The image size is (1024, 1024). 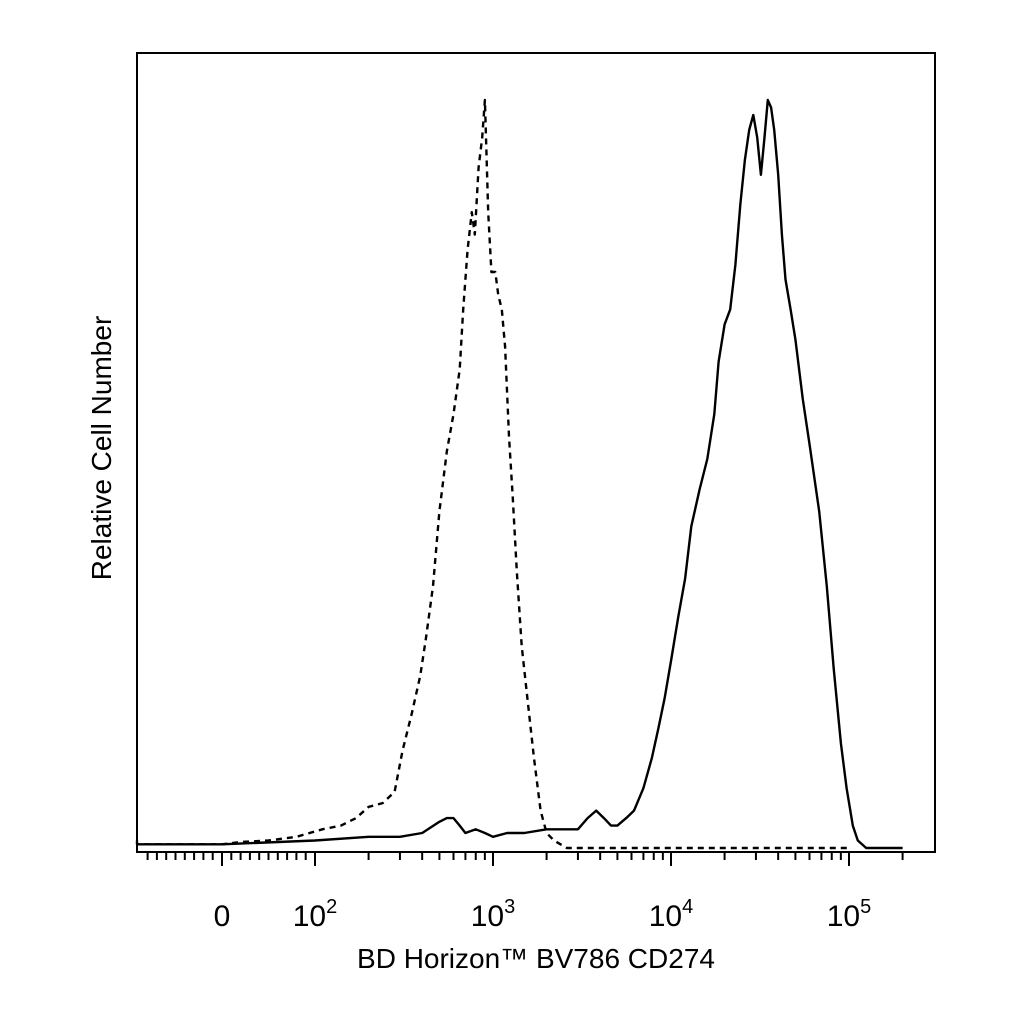 What do you see at coordinates (101, 448) in the screenshot?
I see `y-axis-label: Relative Cell Number` at bounding box center [101, 448].